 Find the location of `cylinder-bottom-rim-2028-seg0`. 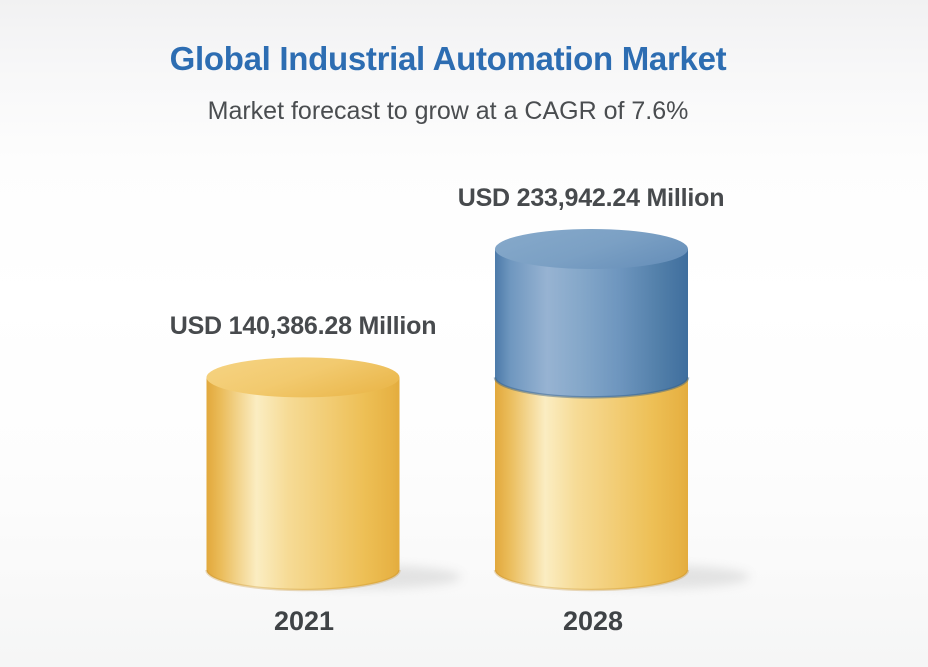

cylinder-bottom-rim-2028-seg0 is located at coordinates (591, 580).